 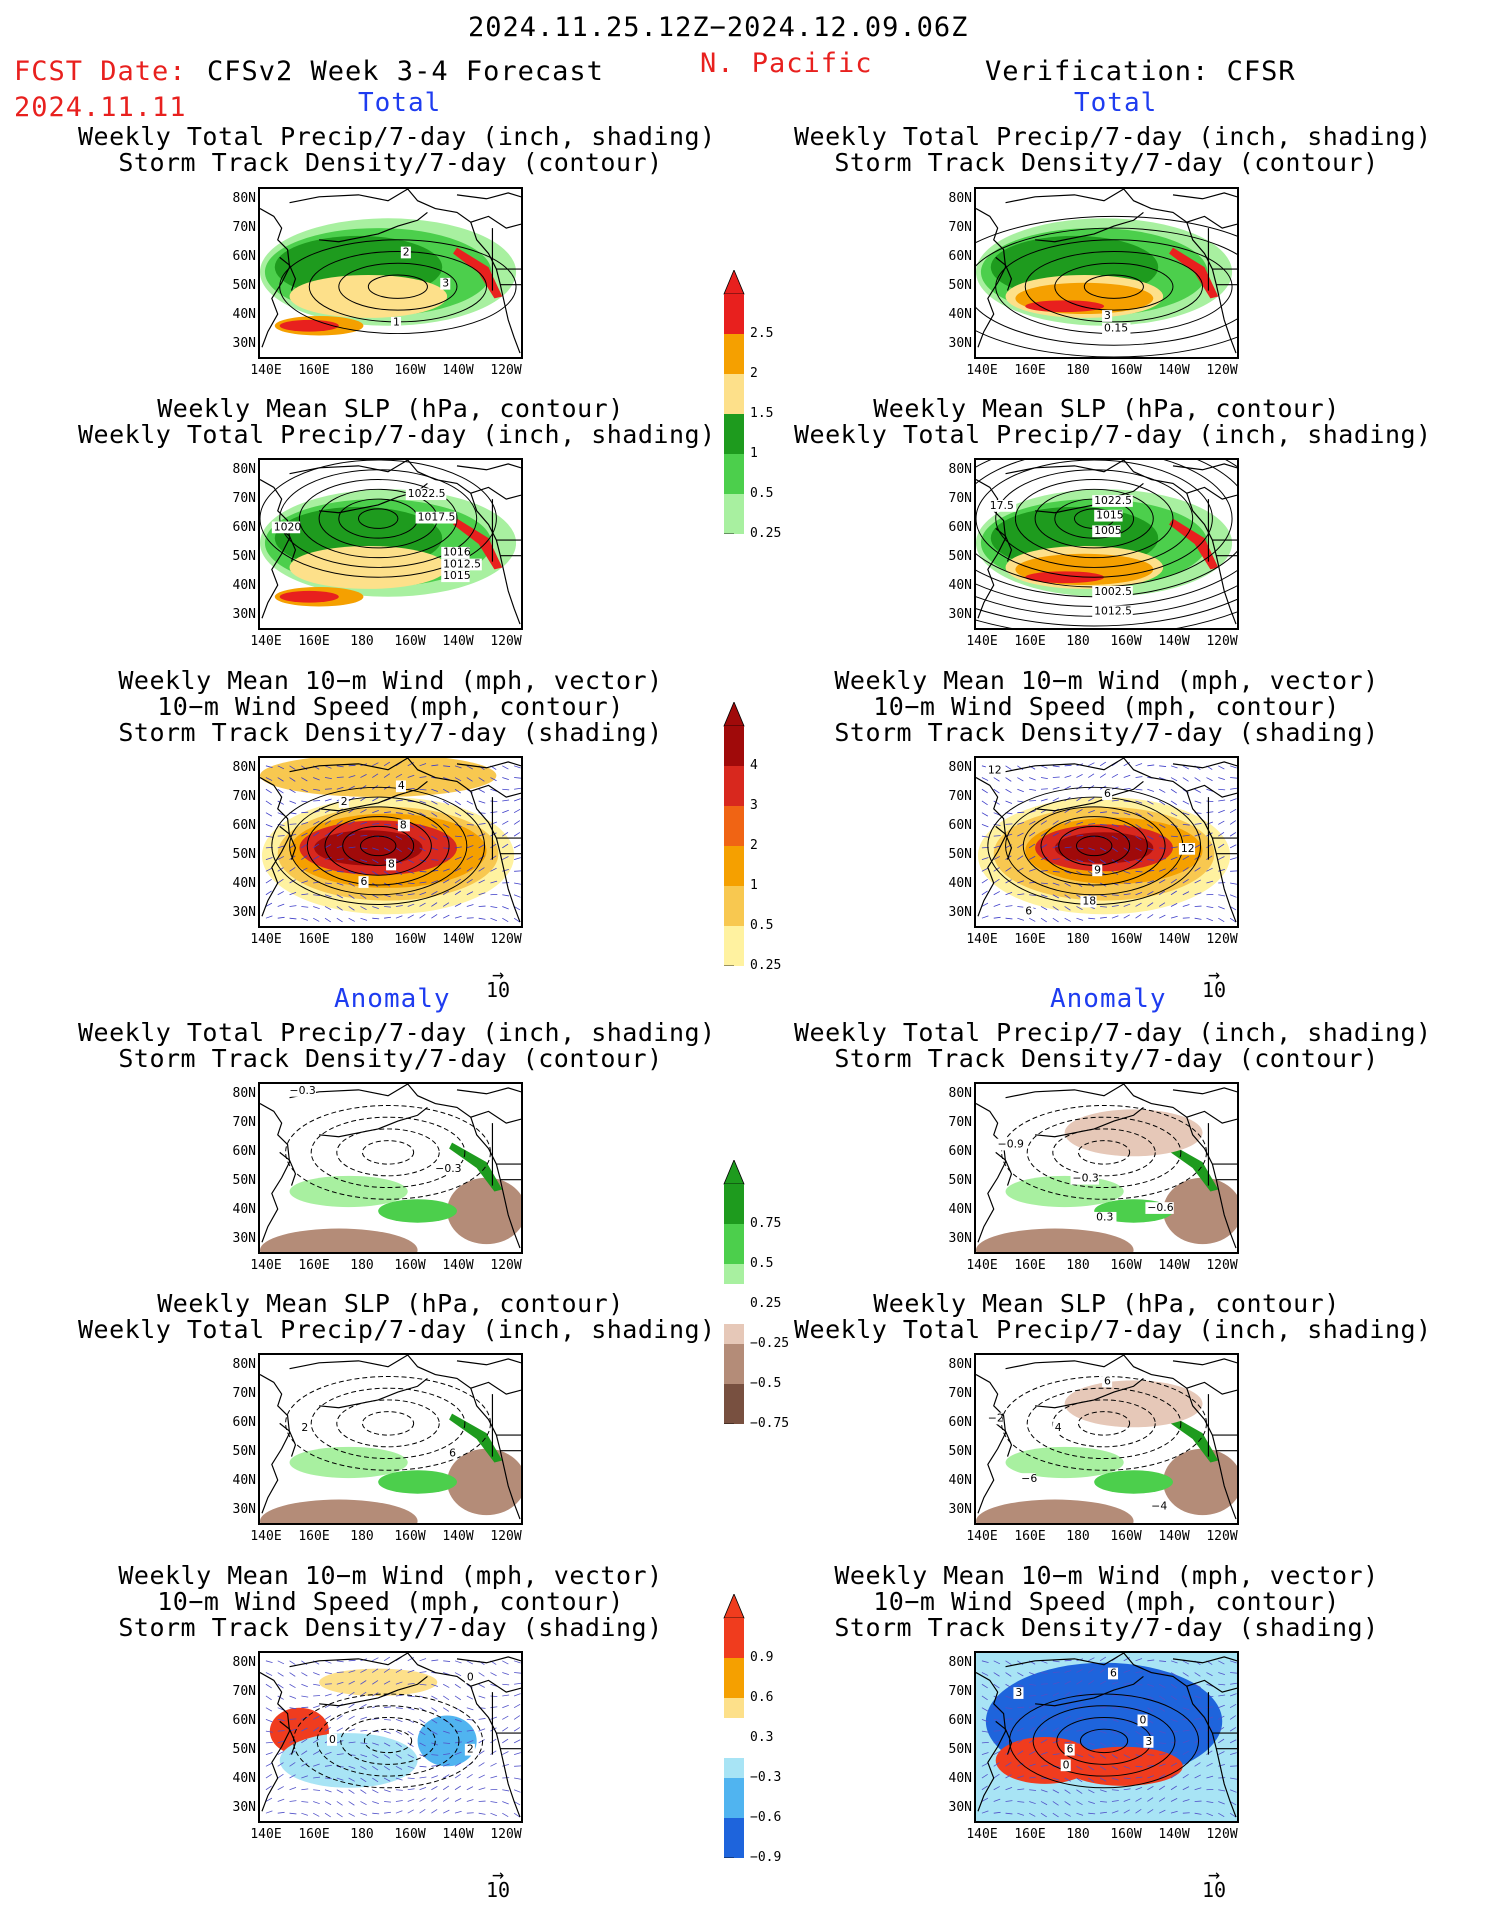 What do you see at coordinates (391, 863) in the screenshot?
I see `svg-text: 8` at bounding box center [391, 863].